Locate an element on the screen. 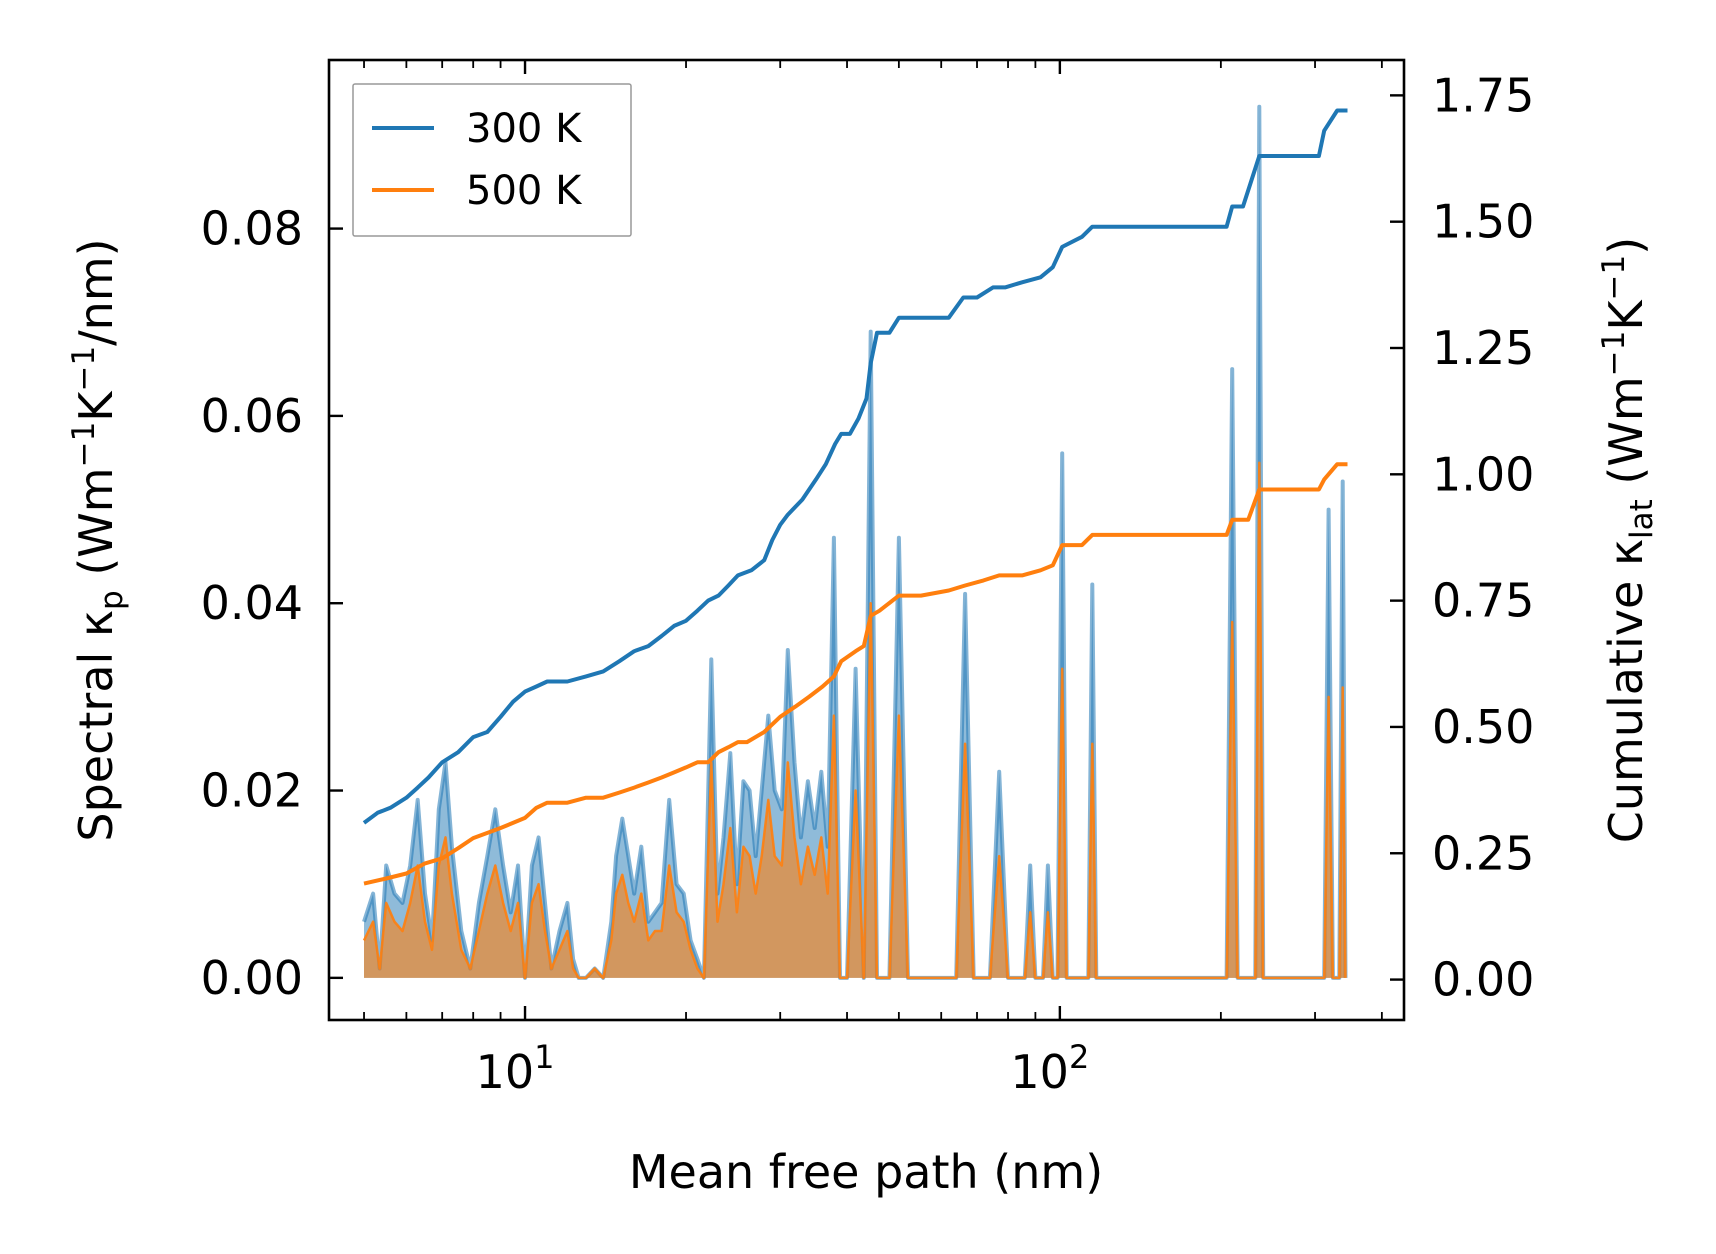 The width and height of the screenshot is (1716, 1254). legend-label-500k: 500 K is located at coordinates (524, 191).